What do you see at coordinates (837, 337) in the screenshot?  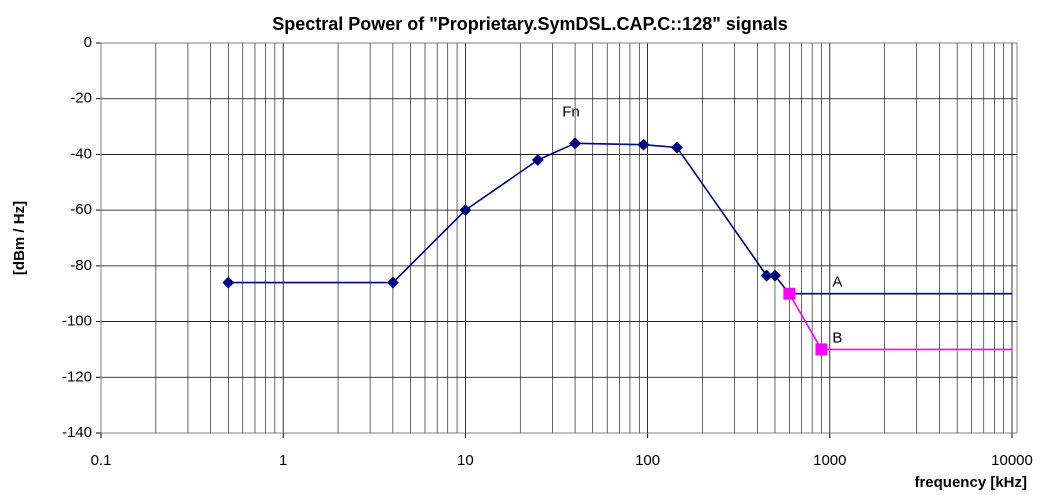 I see `annotation: B` at bounding box center [837, 337].